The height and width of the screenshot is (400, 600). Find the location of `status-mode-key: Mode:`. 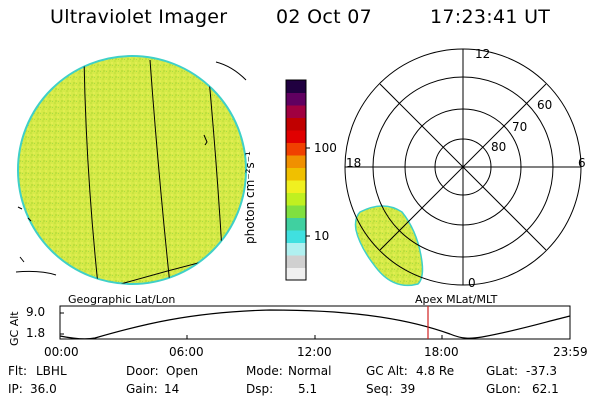

status-mode-key: Mode: is located at coordinates (264, 371).